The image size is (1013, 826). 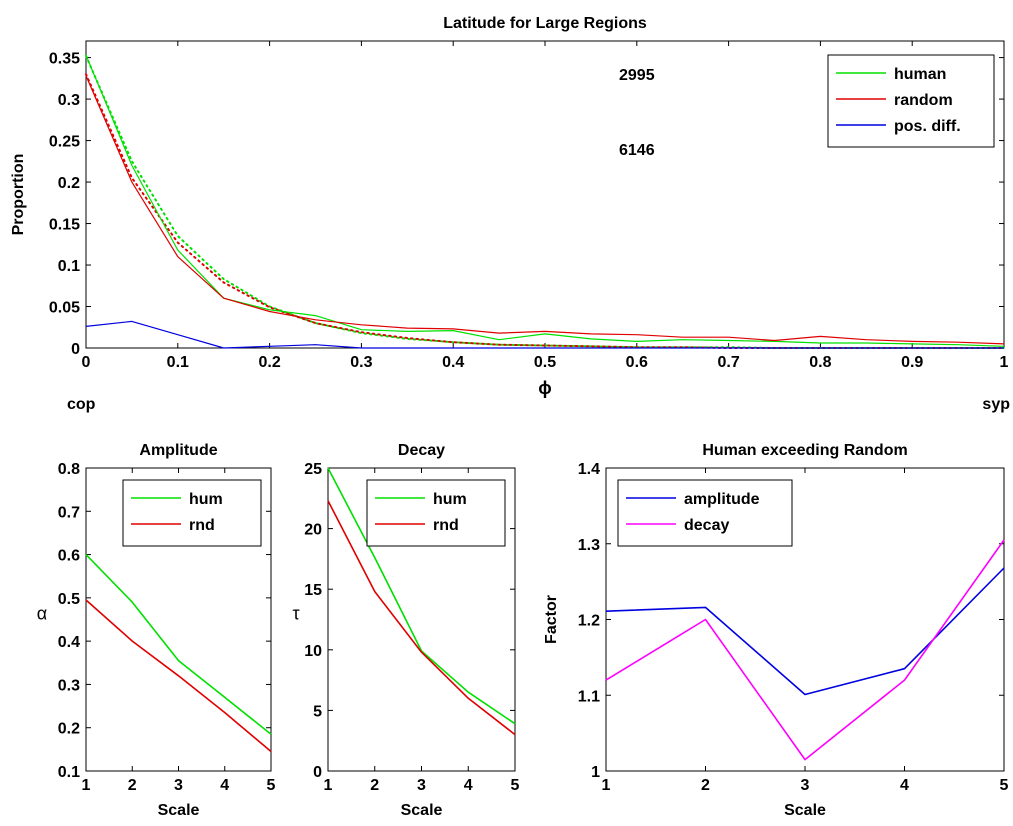 I want to click on x-tick-label: 0.6, so click(x=637, y=362).